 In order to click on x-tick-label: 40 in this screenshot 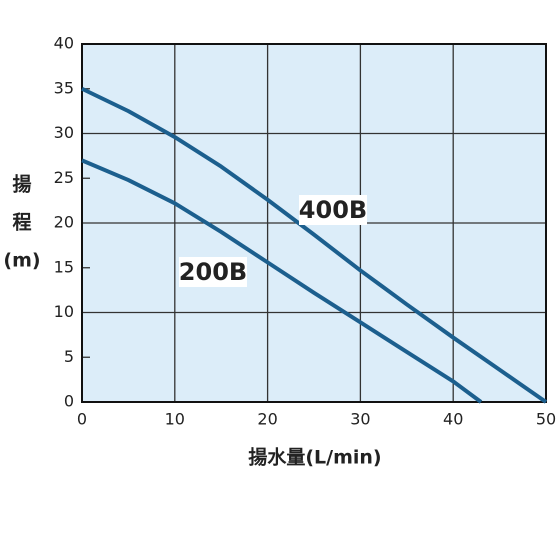, I will do `click(453, 419)`.